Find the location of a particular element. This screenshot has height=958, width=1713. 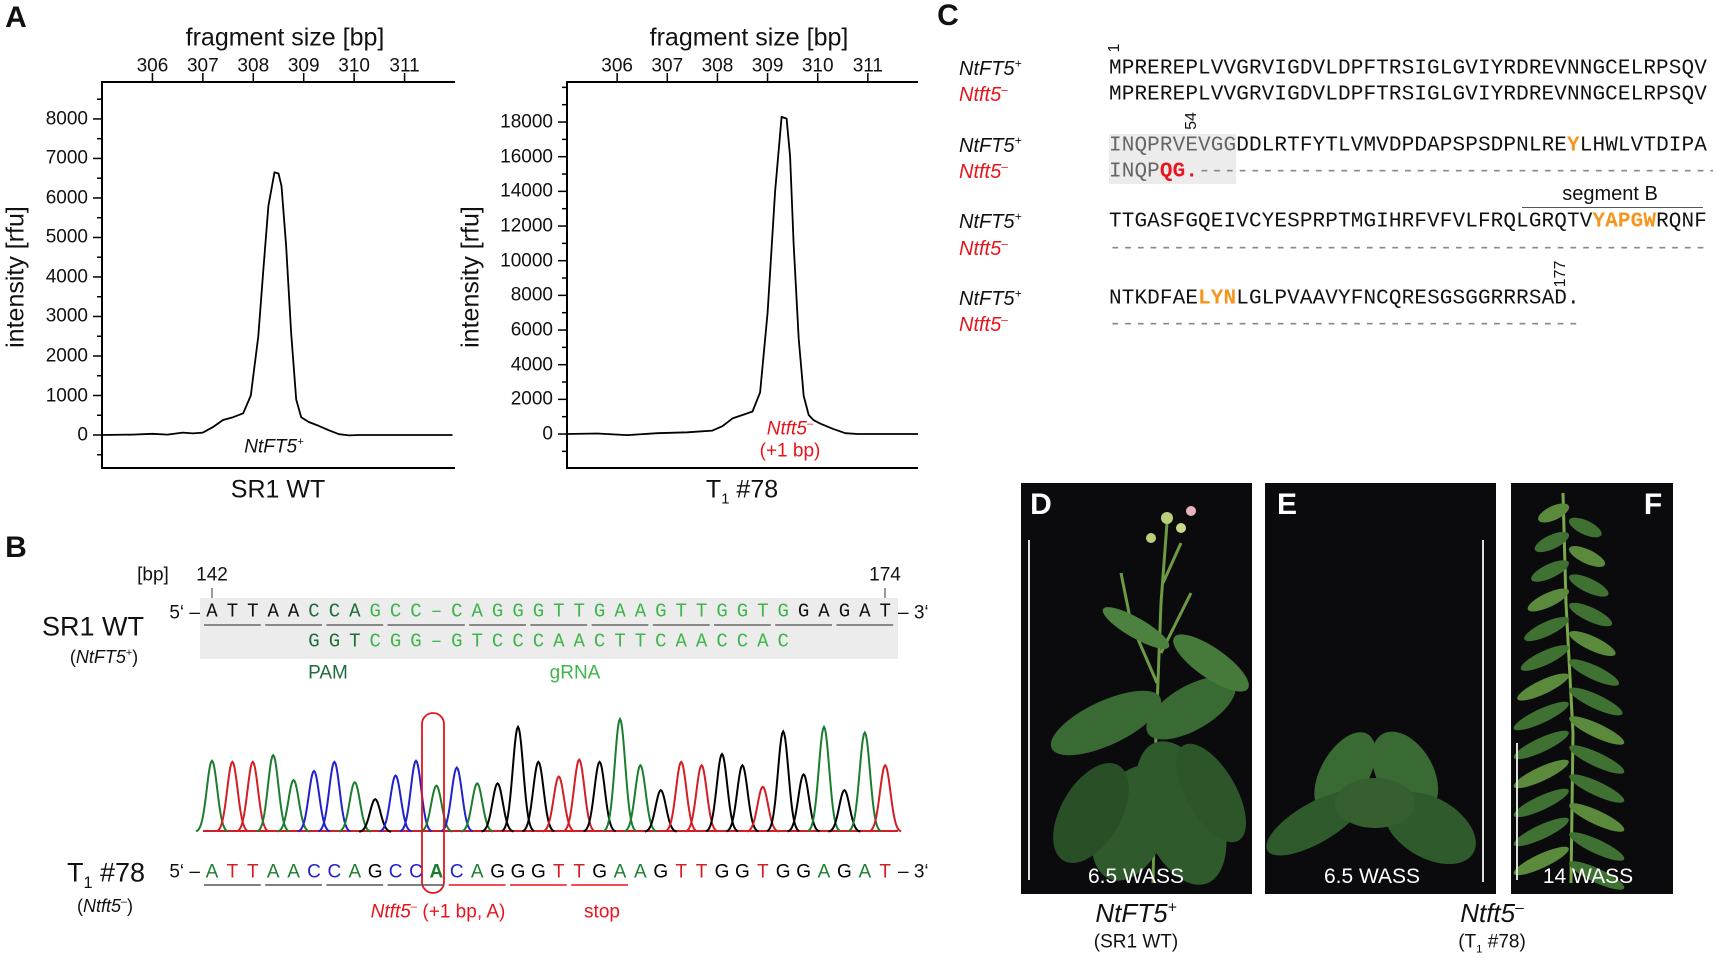

plant-e-image is located at coordinates (1371, 798).